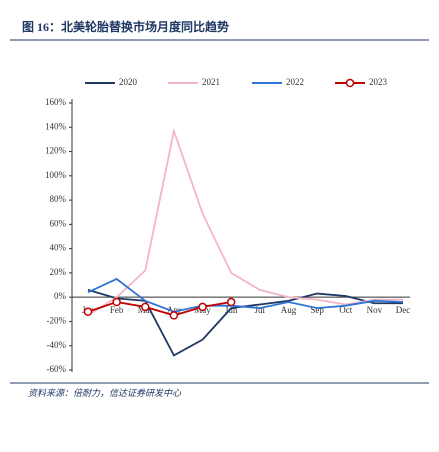 The height and width of the screenshot is (452, 439). I want to click on y-tick-label: 160%, so click(56, 102).